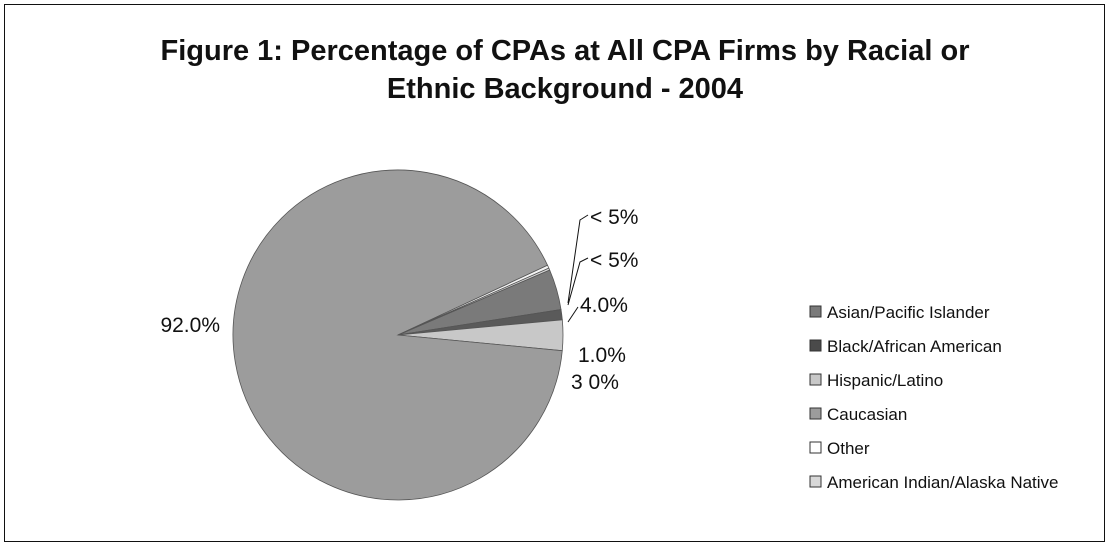 The height and width of the screenshot is (544, 1107). I want to click on legend-label-american-indian-alaska-native: American Indian/Alaska Native, so click(943, 482).